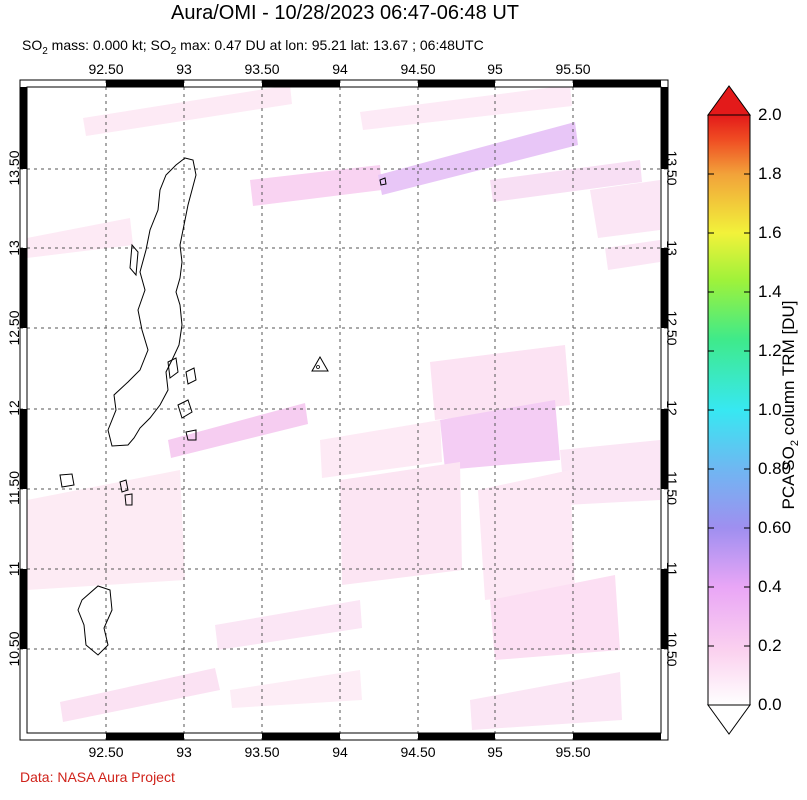 Image resolution: width=807 pixels, height=800 pixels. I want to click on lon-label-bottom: 95.50, so click(573, 752).